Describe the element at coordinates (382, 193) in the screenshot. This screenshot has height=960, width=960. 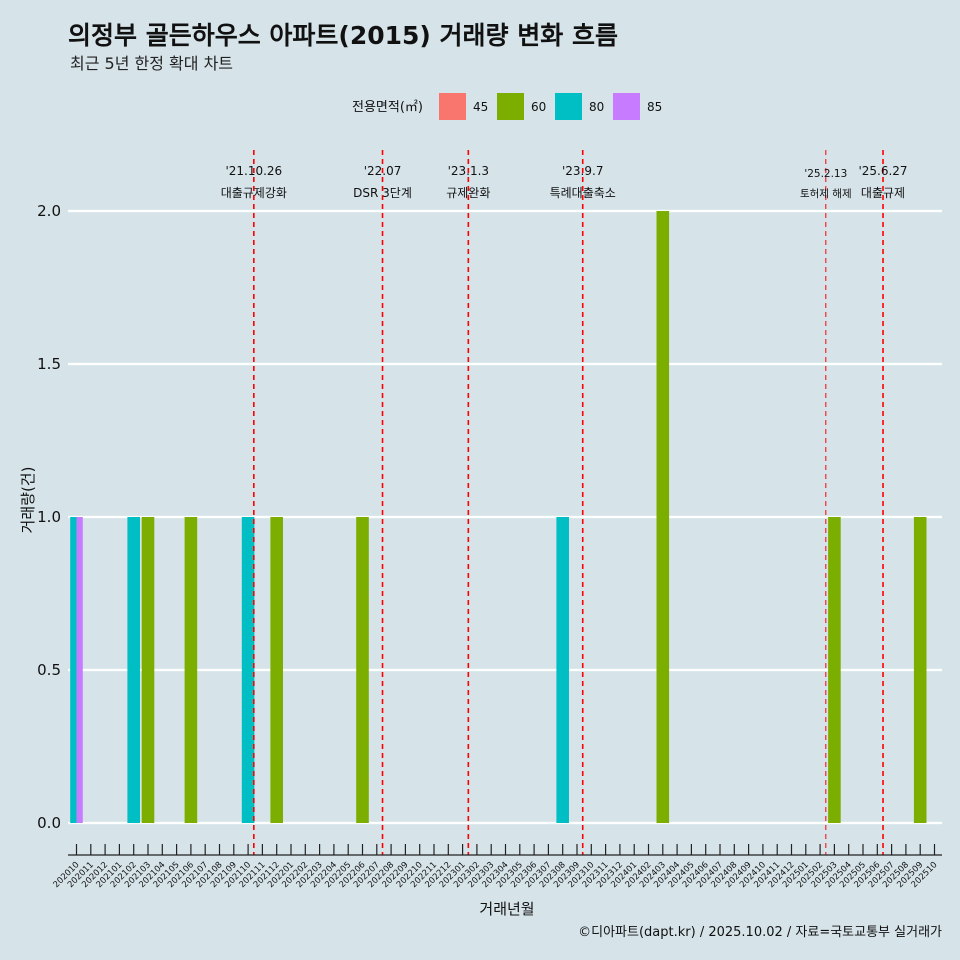
I see `event-label-1: DSR 3단계` at that location.